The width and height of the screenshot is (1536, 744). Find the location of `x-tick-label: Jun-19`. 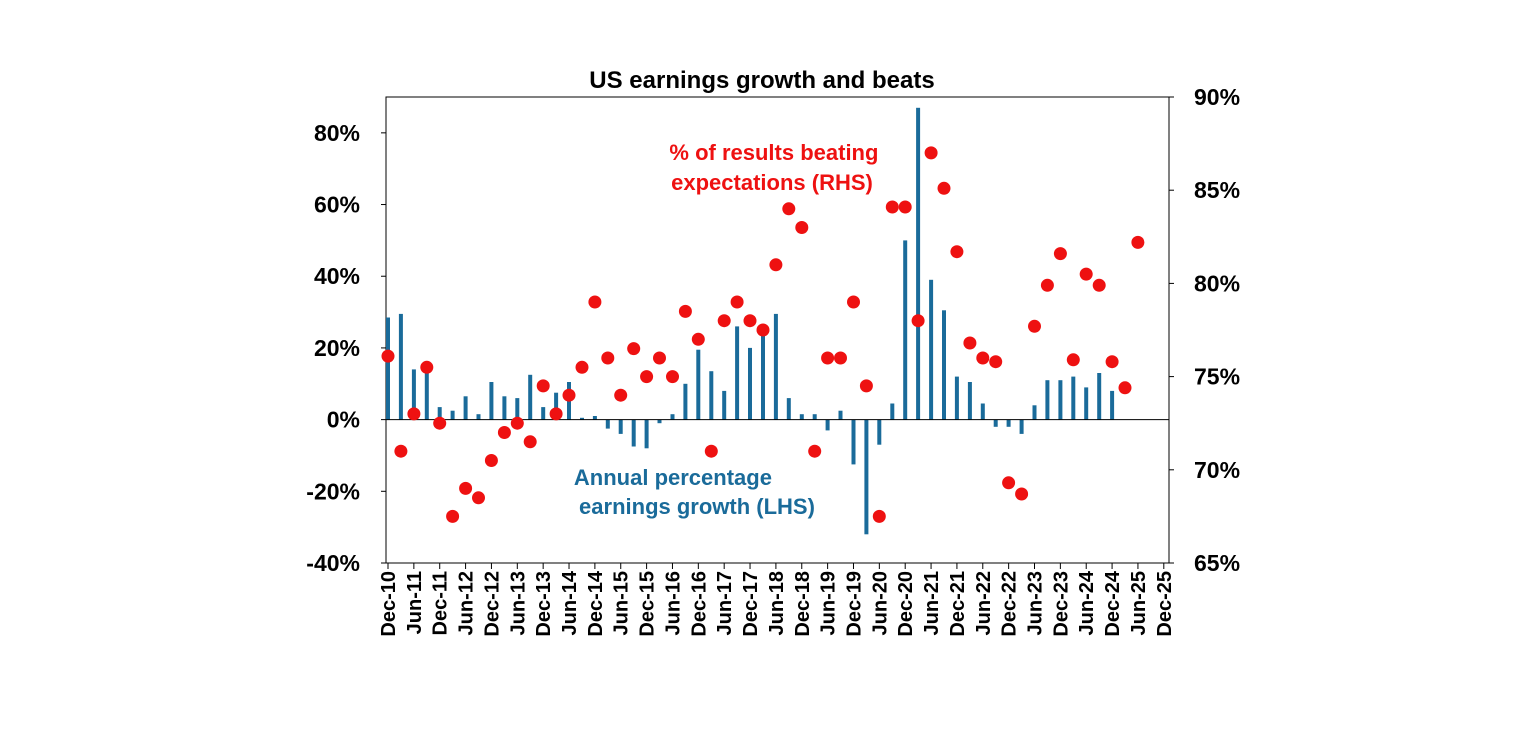

x-tick-label: Jun-19 is located at coordinates (829, 603).